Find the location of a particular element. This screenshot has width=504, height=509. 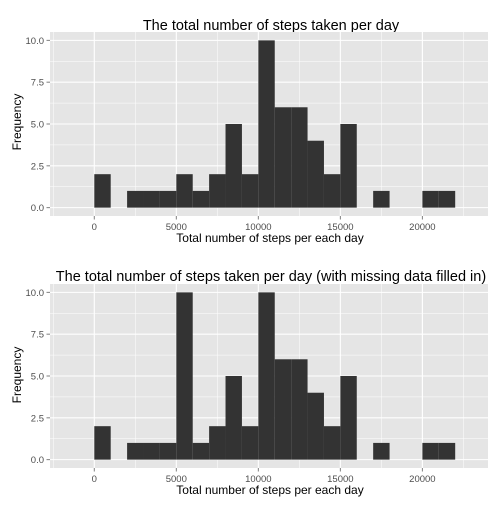

chart-title: The total number of steps taken per day is located at coordinates (271, 26).